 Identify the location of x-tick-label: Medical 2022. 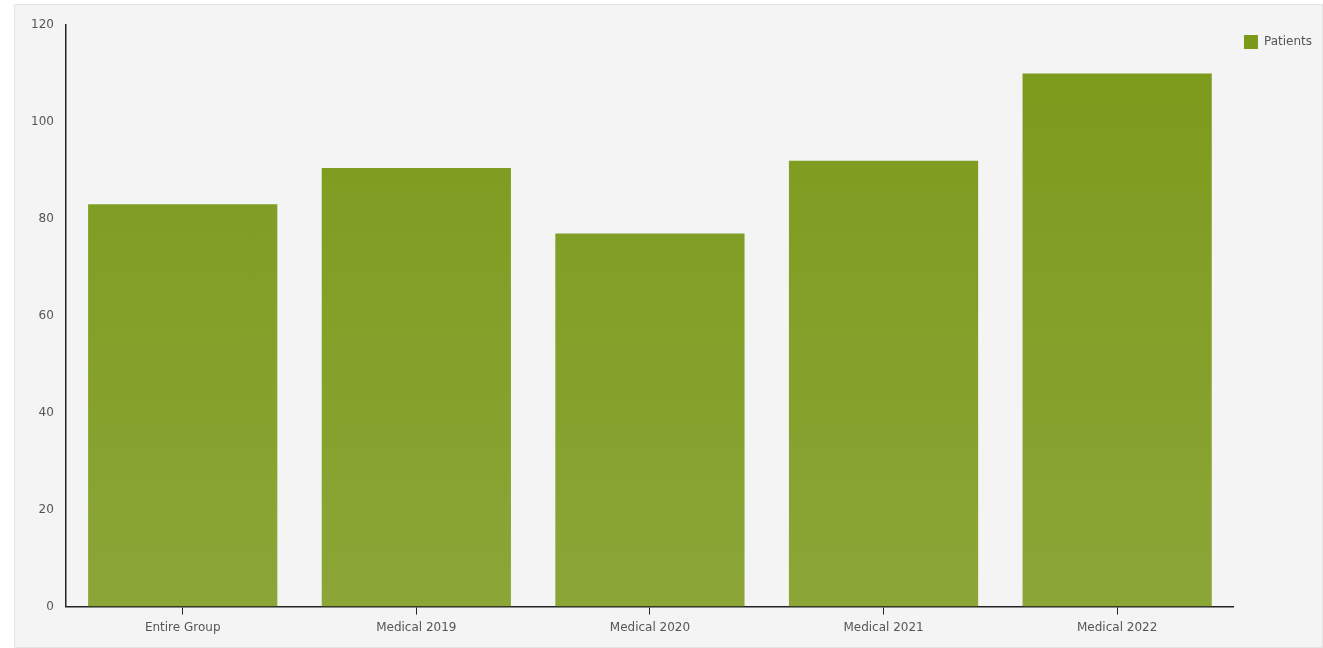
(1117, 626).